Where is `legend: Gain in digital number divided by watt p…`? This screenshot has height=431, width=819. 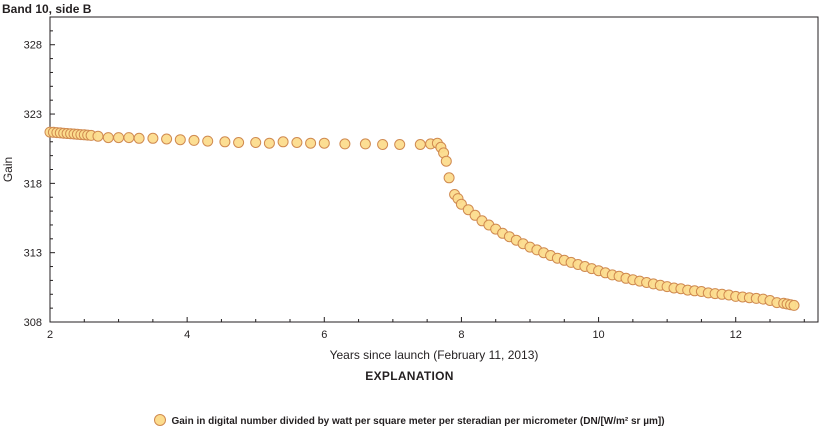 legend: Gain in digital number divided by watt p… is located at coordinates (409, 421).